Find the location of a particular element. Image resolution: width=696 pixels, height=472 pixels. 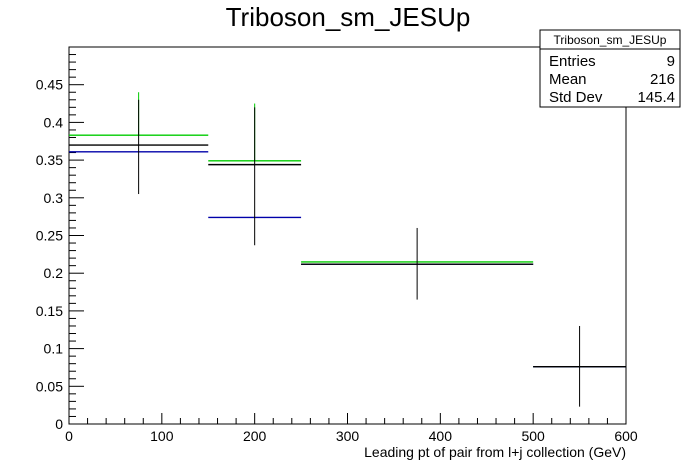

y-tick-label: 0.2 is located at coordinates (54, 273).